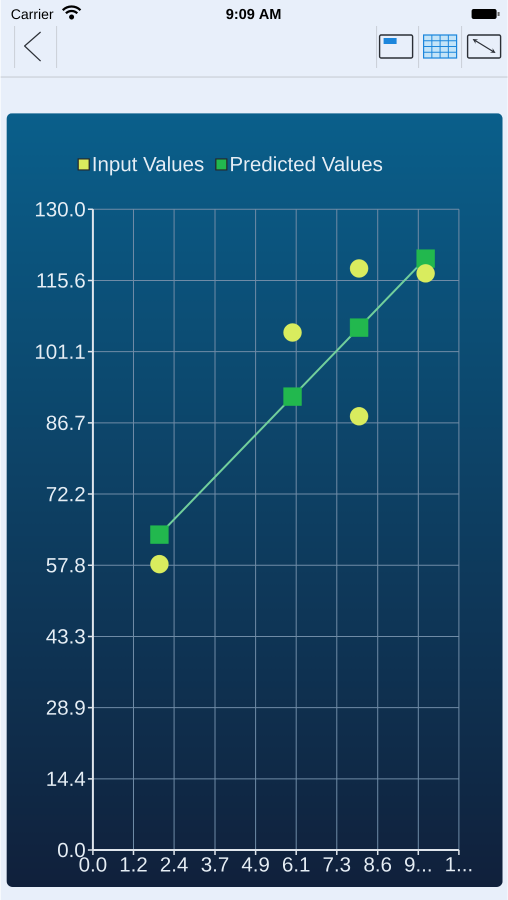 This screenshot has height=900, width=508. What do you see at coordinates (92, 864) in the screenshot?
I see `x-tick-label: 0.0` at bounding box center [92, 864].